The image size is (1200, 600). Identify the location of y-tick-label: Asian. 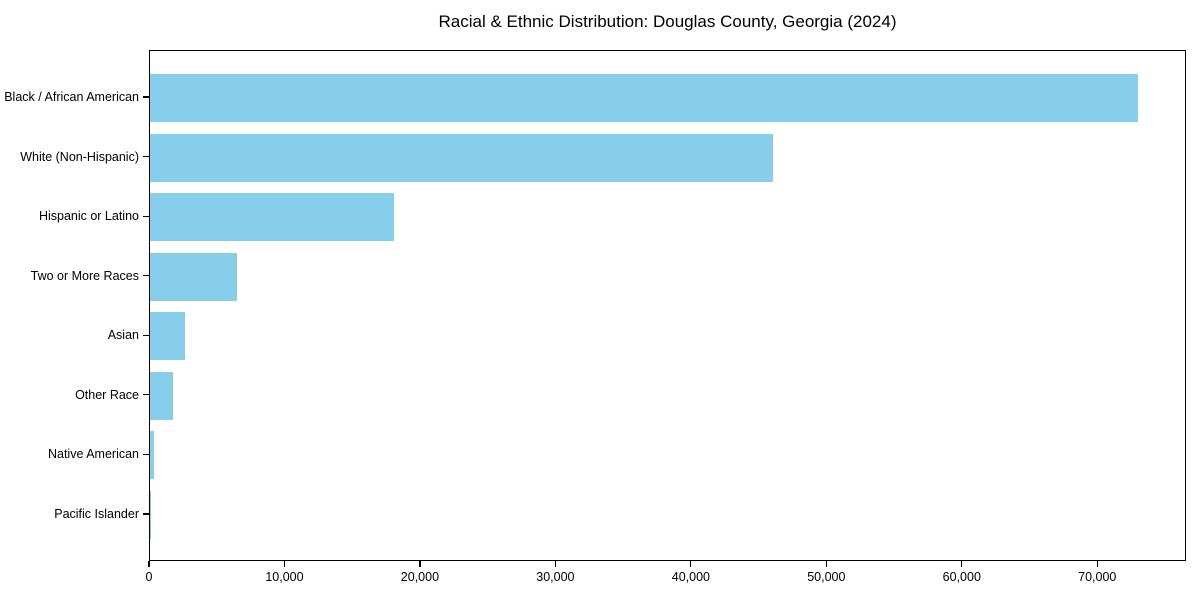
(123, 335).